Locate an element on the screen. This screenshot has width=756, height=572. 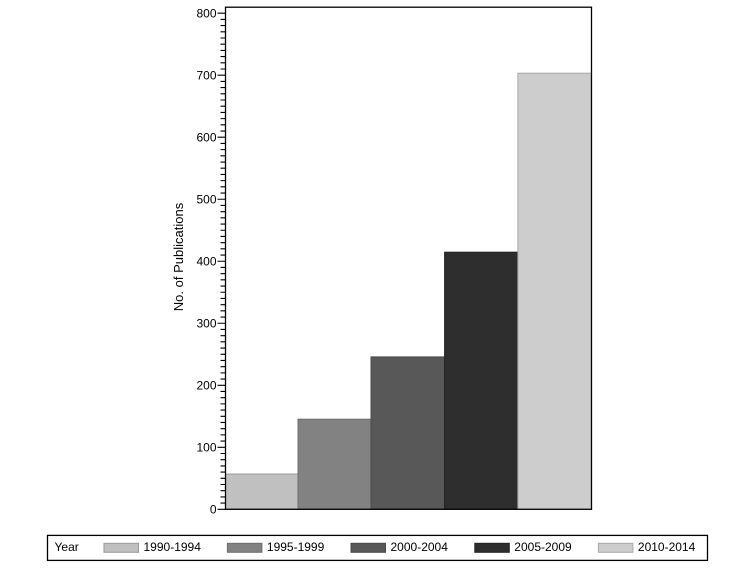
svg-text: 0 is located at coordinates (213, 510).